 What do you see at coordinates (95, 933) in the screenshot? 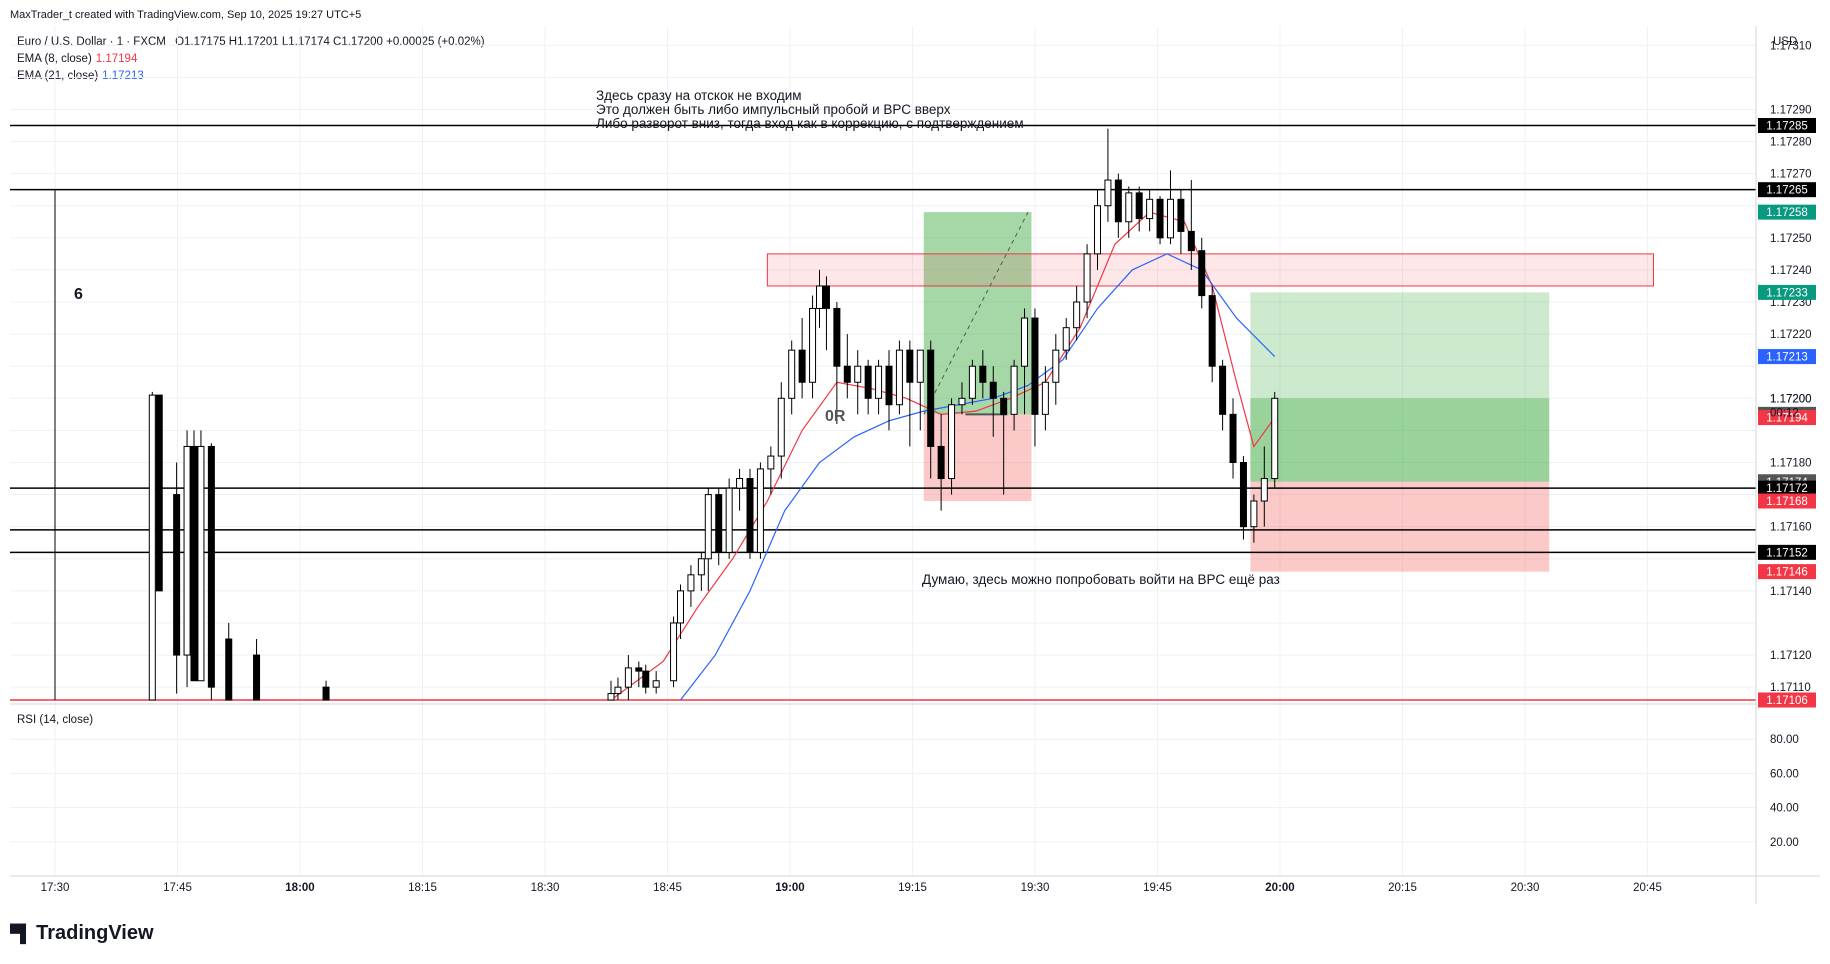
I see `logo-text: TradingView` at bounding box center [95, 933].